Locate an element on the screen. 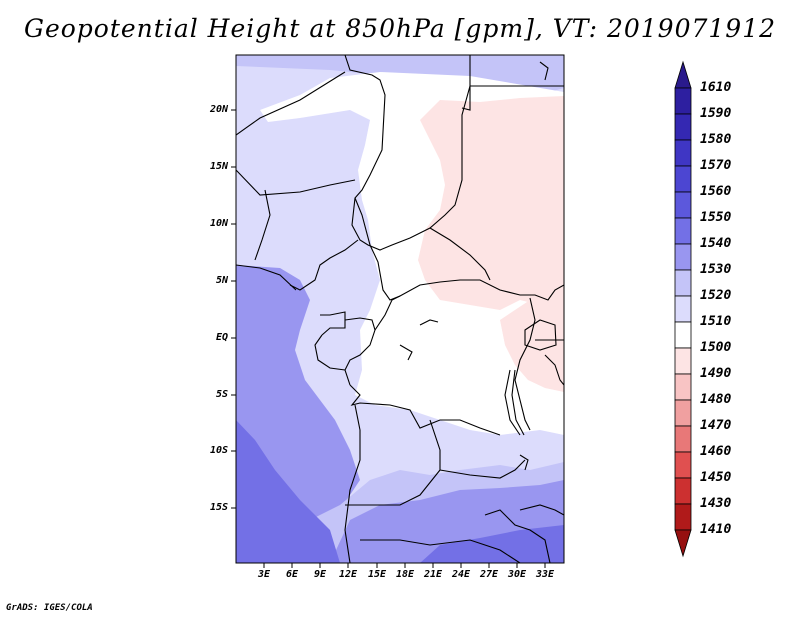  colorbar-label: 1560 is located at coordinates (716, 191).